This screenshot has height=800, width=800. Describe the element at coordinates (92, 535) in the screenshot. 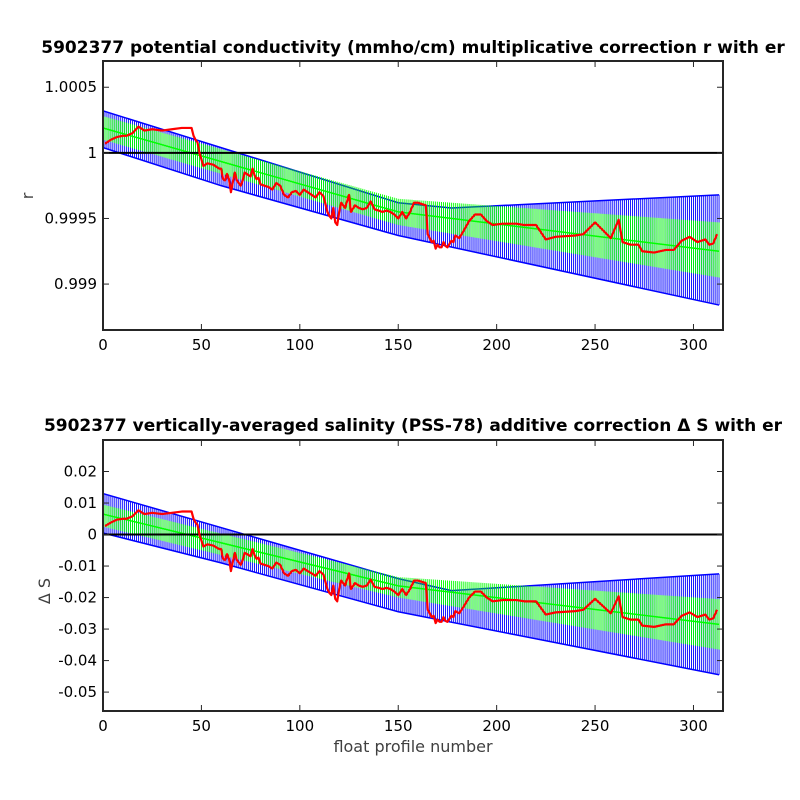

I see `y-tick-label: 0` at that location.